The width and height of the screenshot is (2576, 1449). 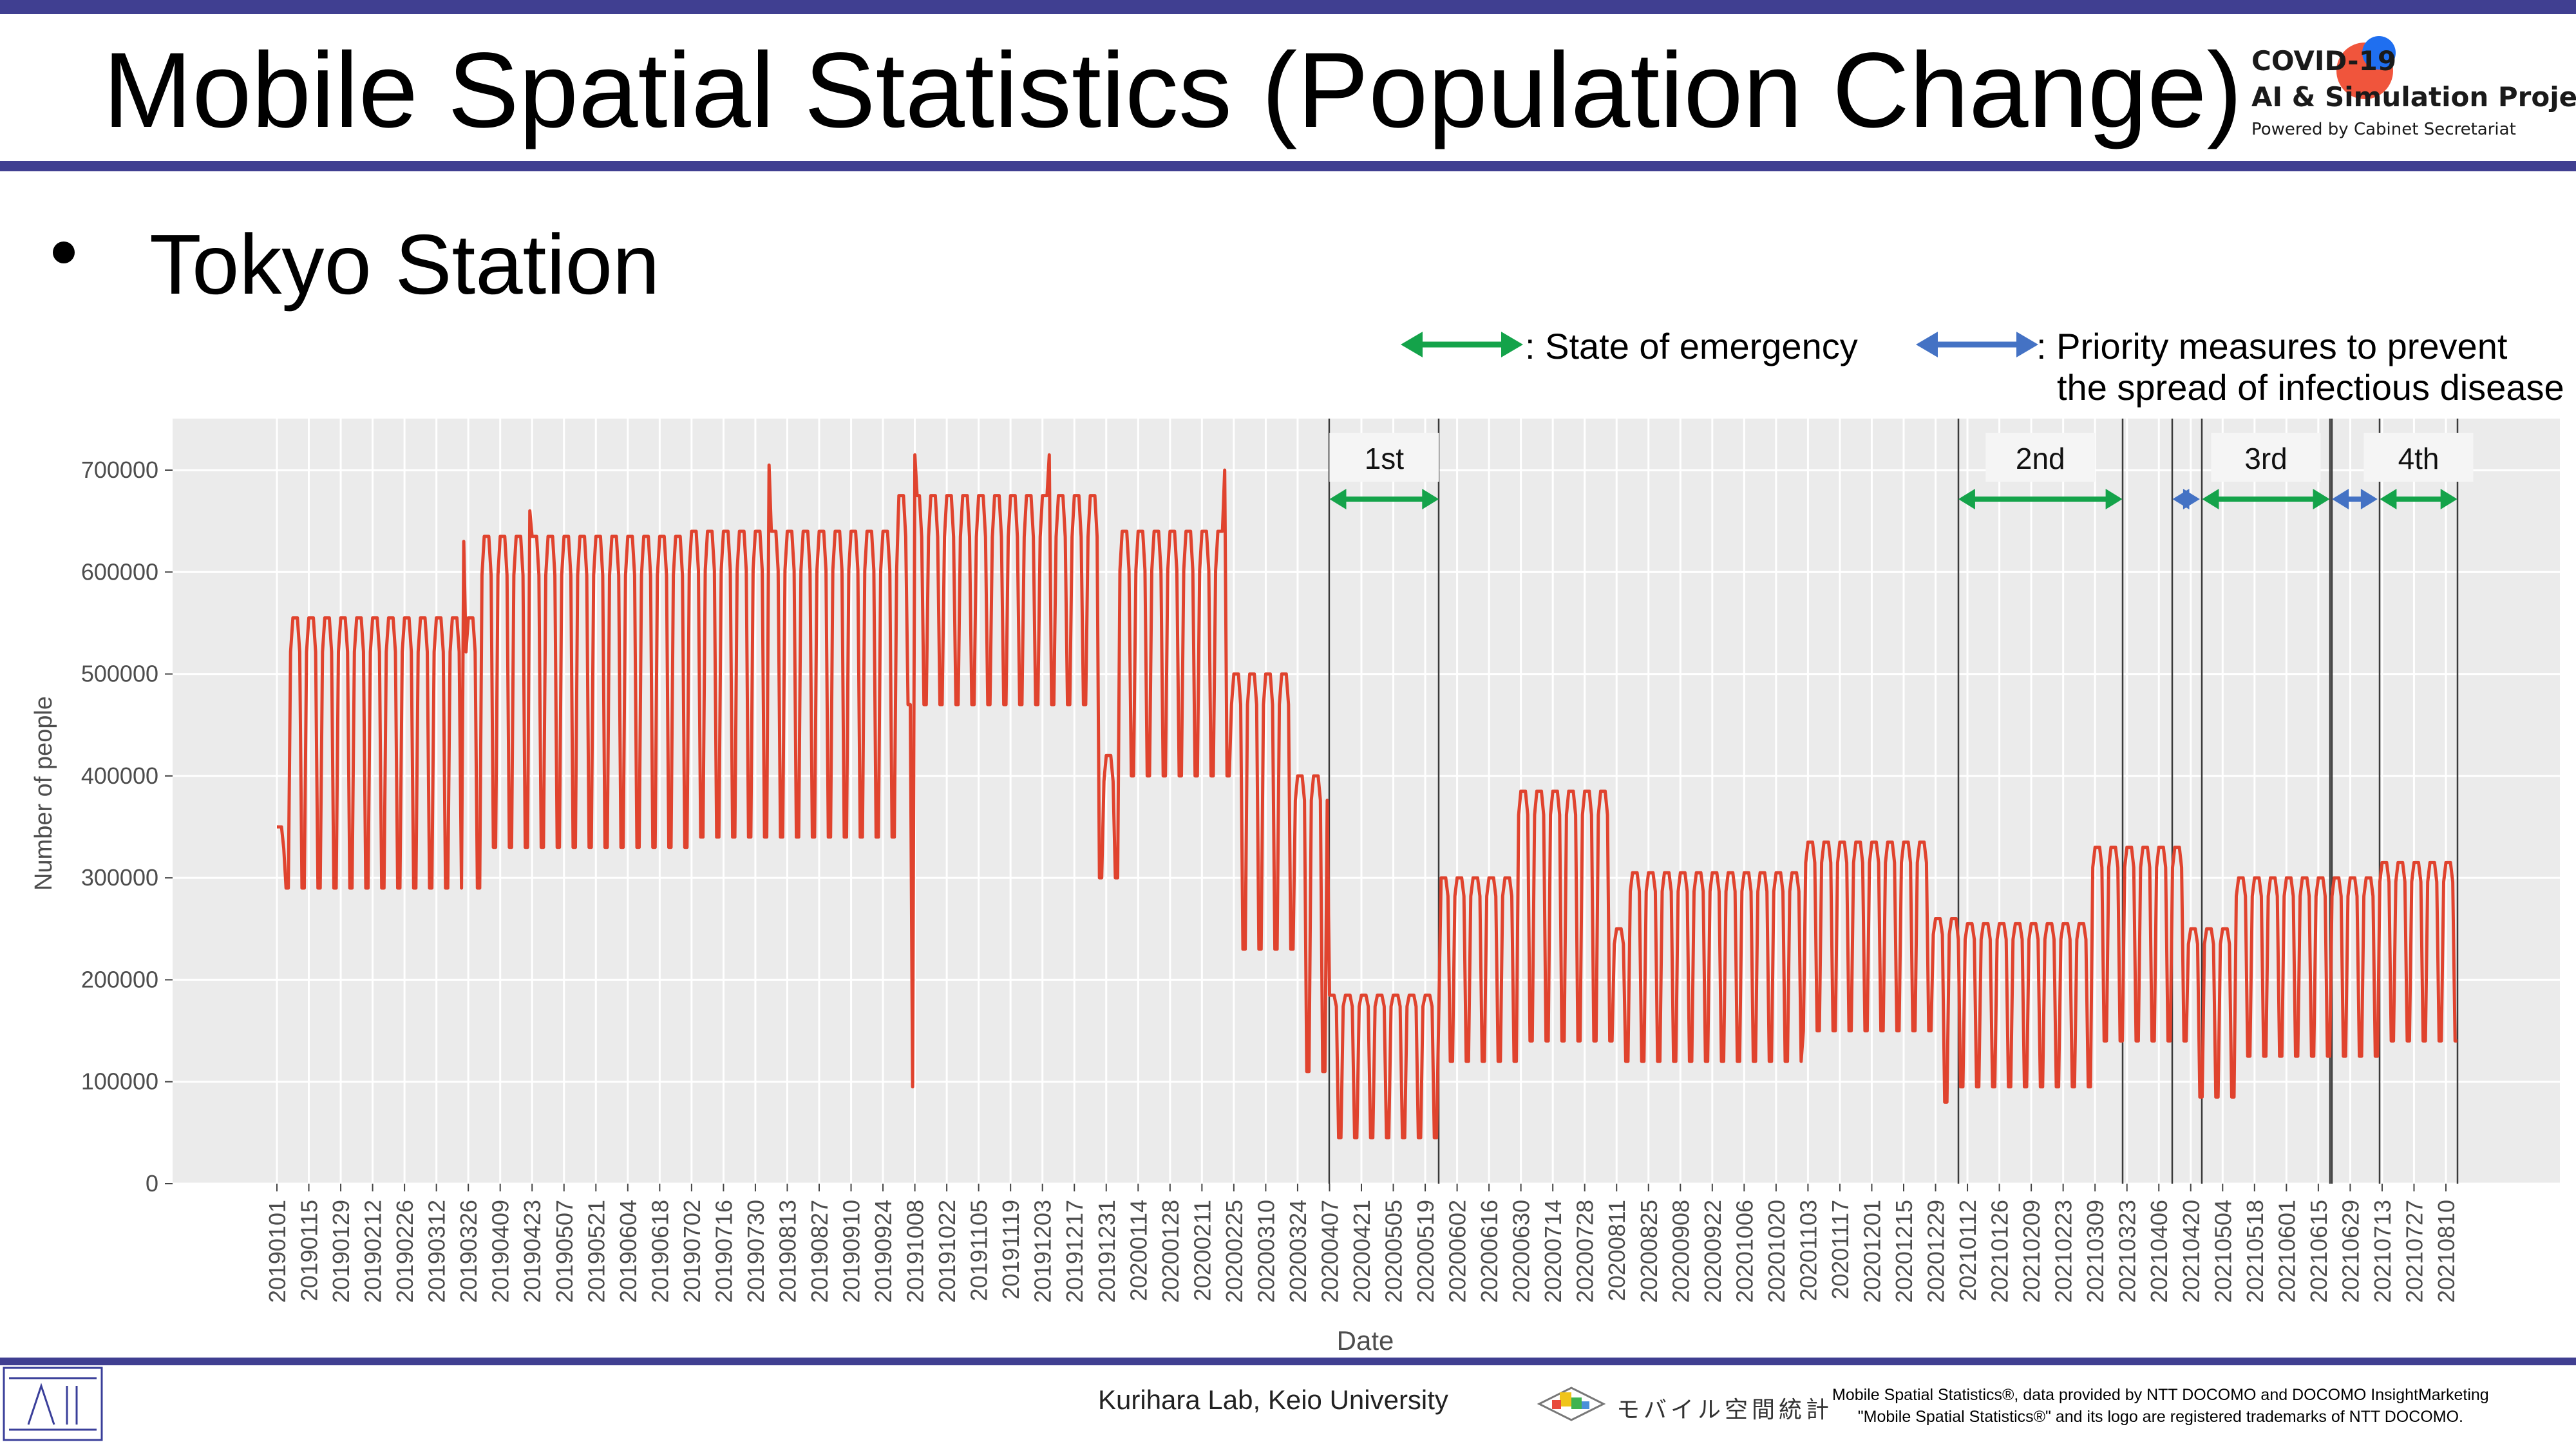 What do you see at coordinates (1840, 1250) in the screenshot?
I see `x-tick-label: 20201117` at bounding box center [1840, 1250].